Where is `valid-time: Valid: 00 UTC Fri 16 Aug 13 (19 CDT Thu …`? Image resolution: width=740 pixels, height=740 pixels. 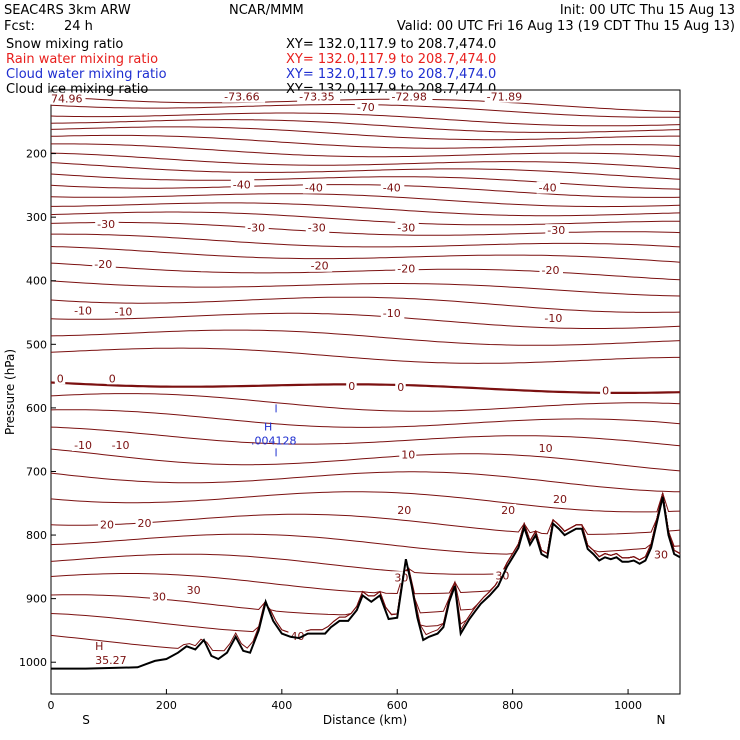
valid-time: Valid: 00 UTC Fri 16 Aug 13 (19 CDT Thu … is located at coordinates (566, 26).